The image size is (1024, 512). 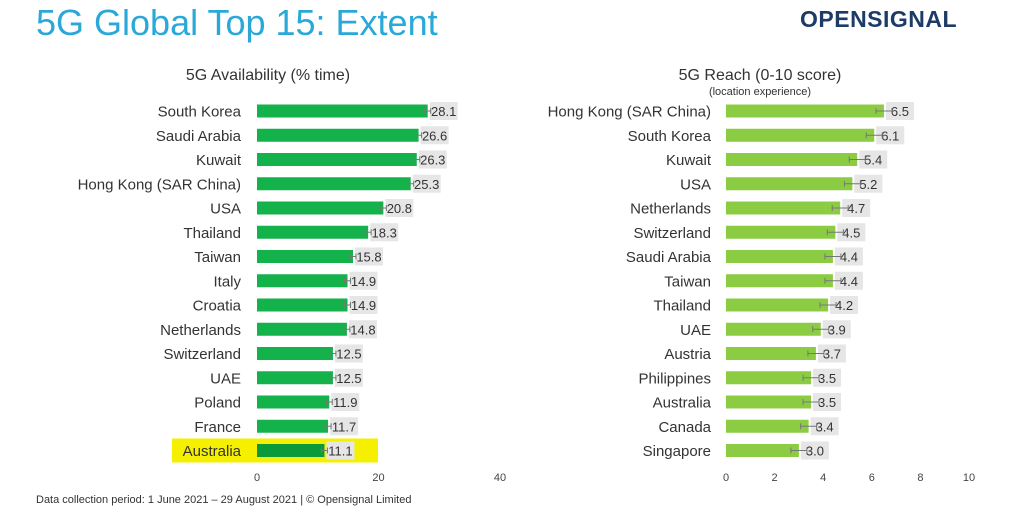 I want to click on category-label: Poland, so click(x=217, y=403).